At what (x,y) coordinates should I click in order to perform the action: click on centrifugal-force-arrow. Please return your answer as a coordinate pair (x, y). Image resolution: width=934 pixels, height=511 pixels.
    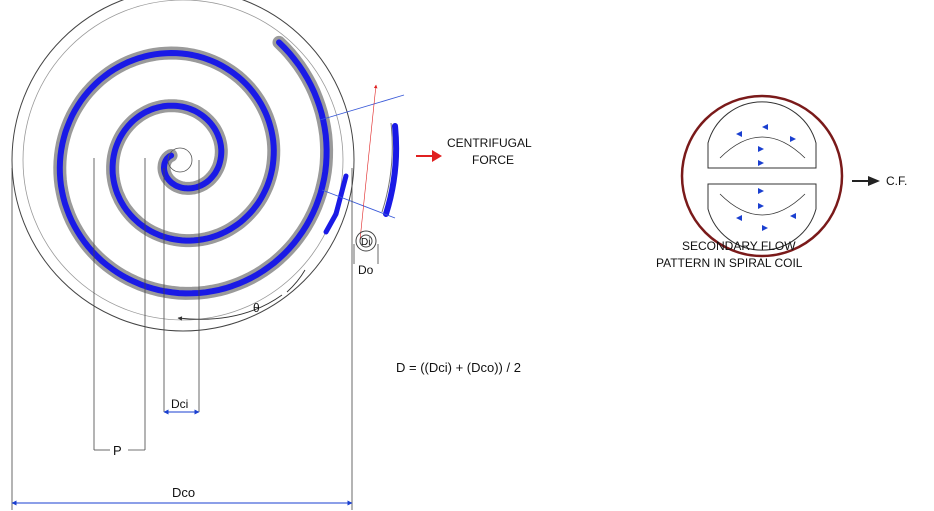
    Looking at the image, I should click on (429, 156).